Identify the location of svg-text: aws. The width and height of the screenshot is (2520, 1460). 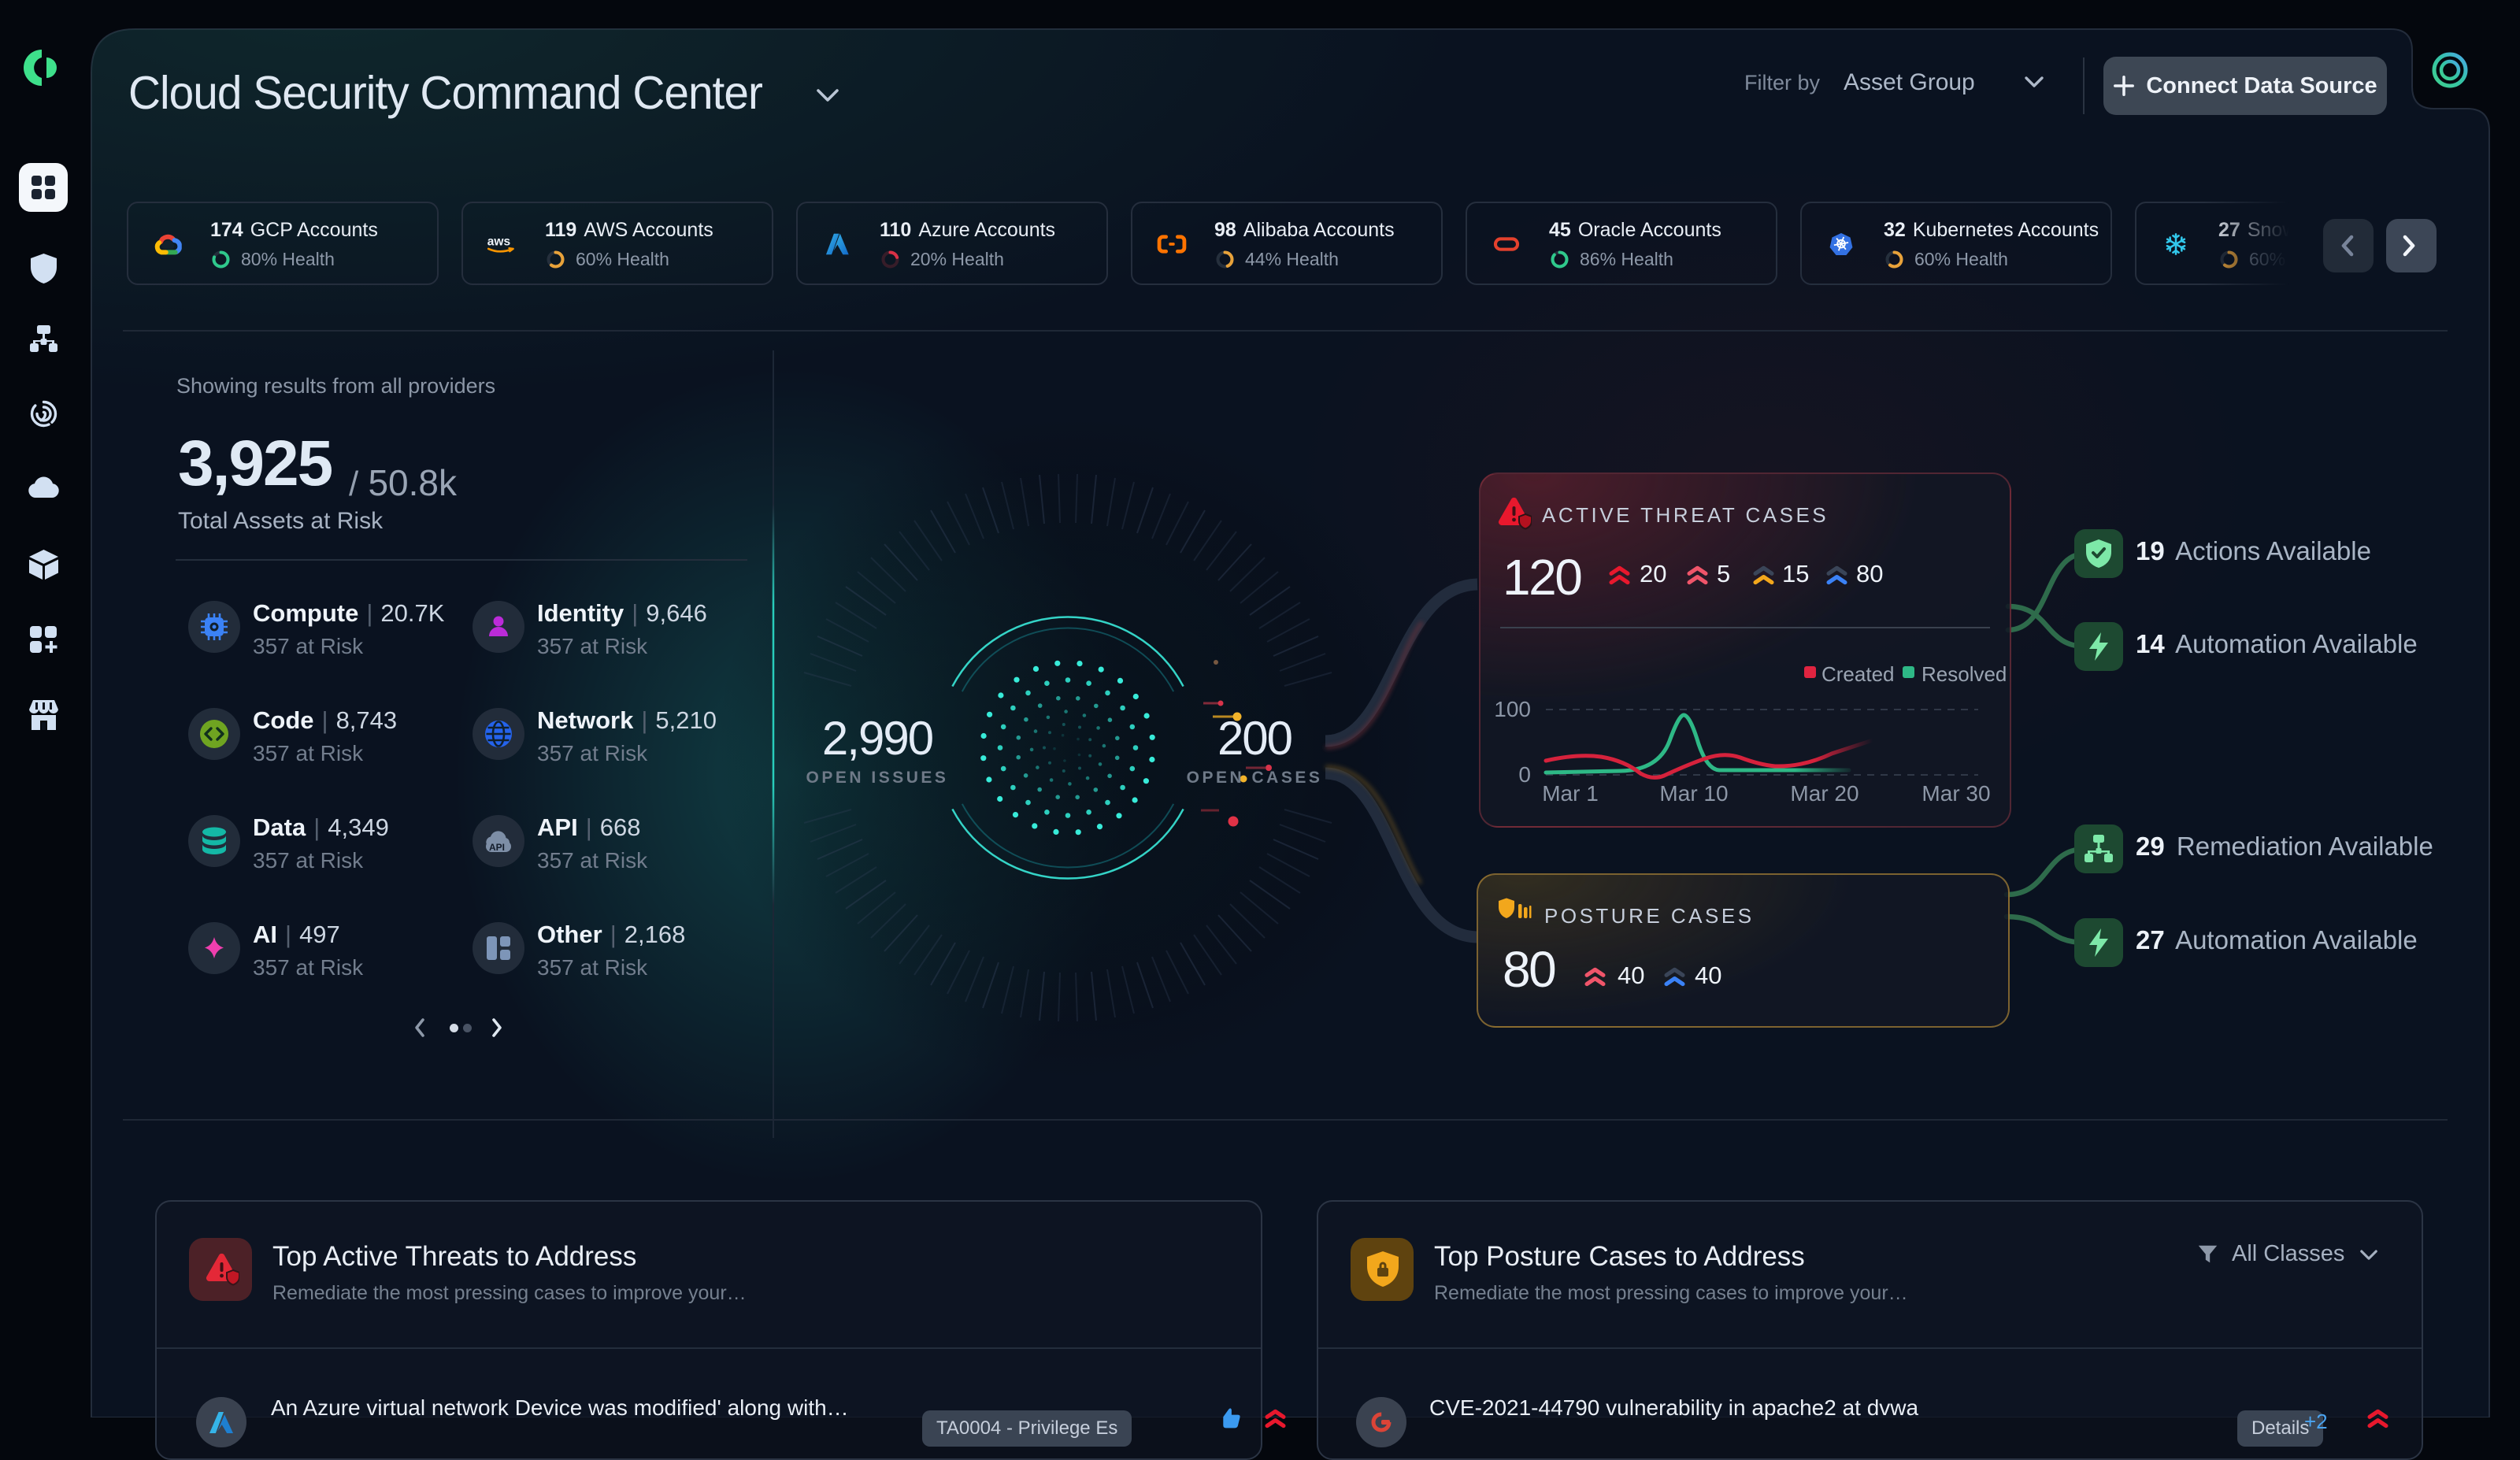
(498, 241).